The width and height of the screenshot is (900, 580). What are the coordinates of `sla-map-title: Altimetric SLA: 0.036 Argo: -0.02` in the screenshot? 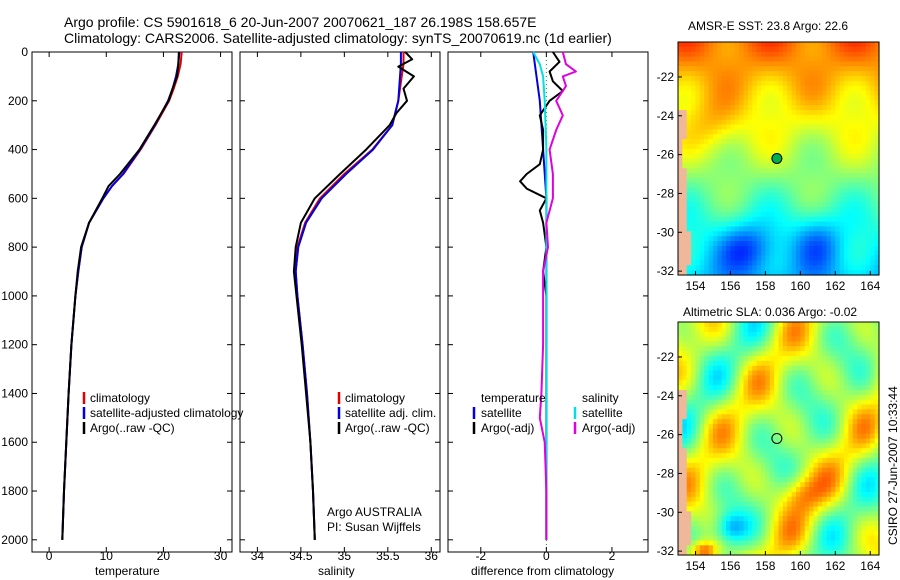 It's located at (770, 312).